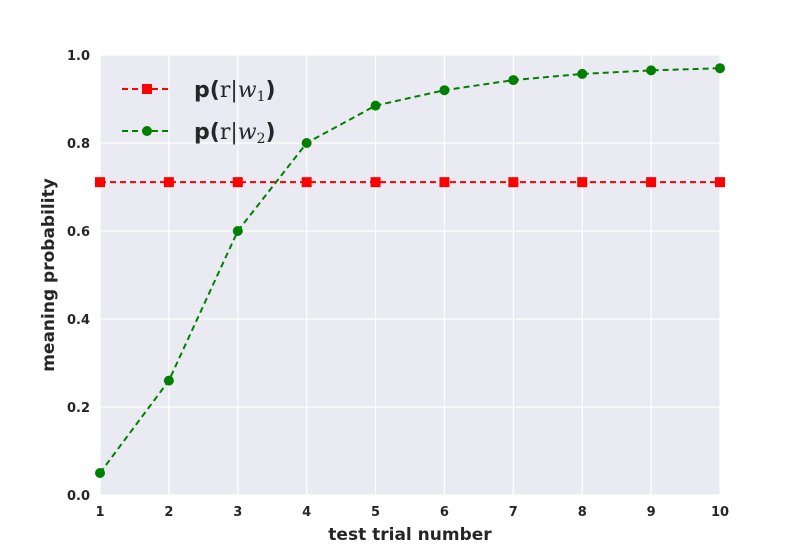 This screenshot has width=800, height=550. Describe the element at coordinates (199, 112) in the screenshot. I see `legend: p(r|w1)p(r|w2)` at that location.